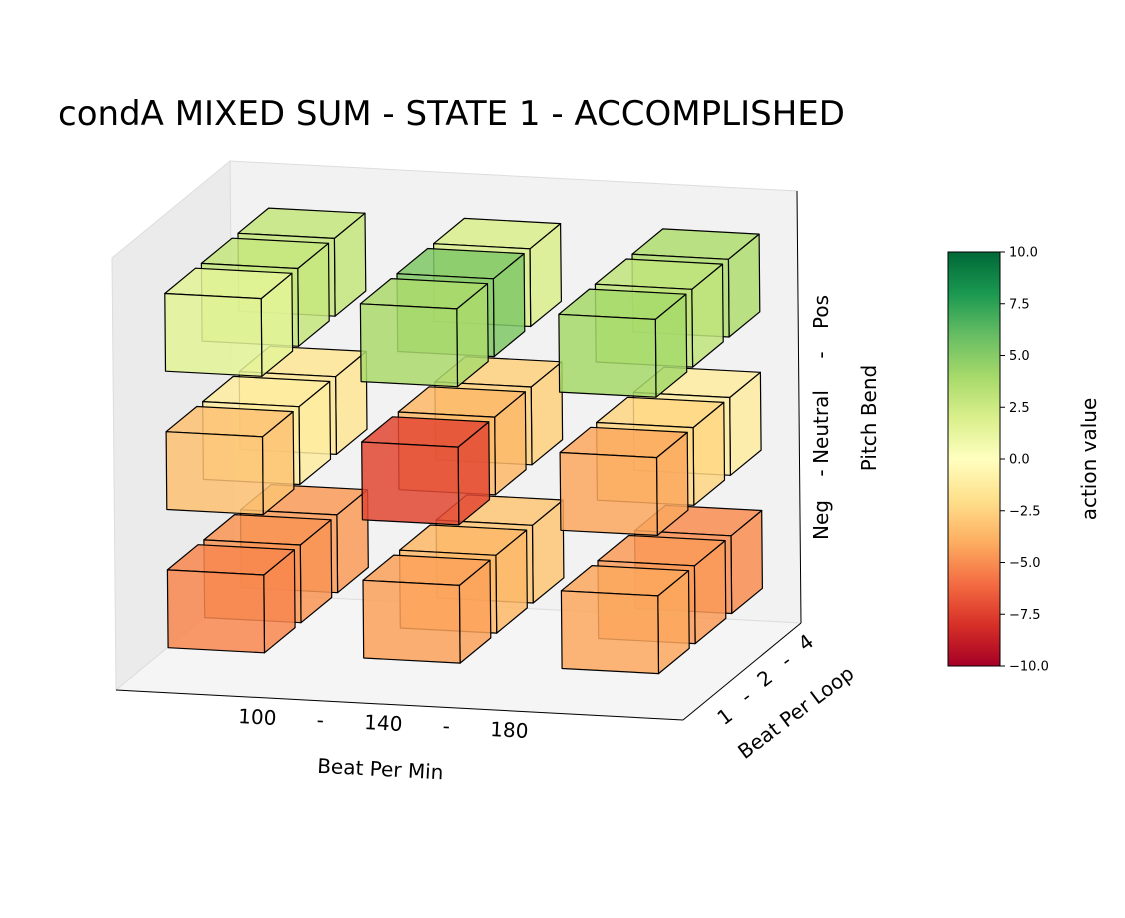 Image resolution: width=1125 pixels, height=918 pixels. I want to click on colorbar-label: action value, so click(1089, 459).